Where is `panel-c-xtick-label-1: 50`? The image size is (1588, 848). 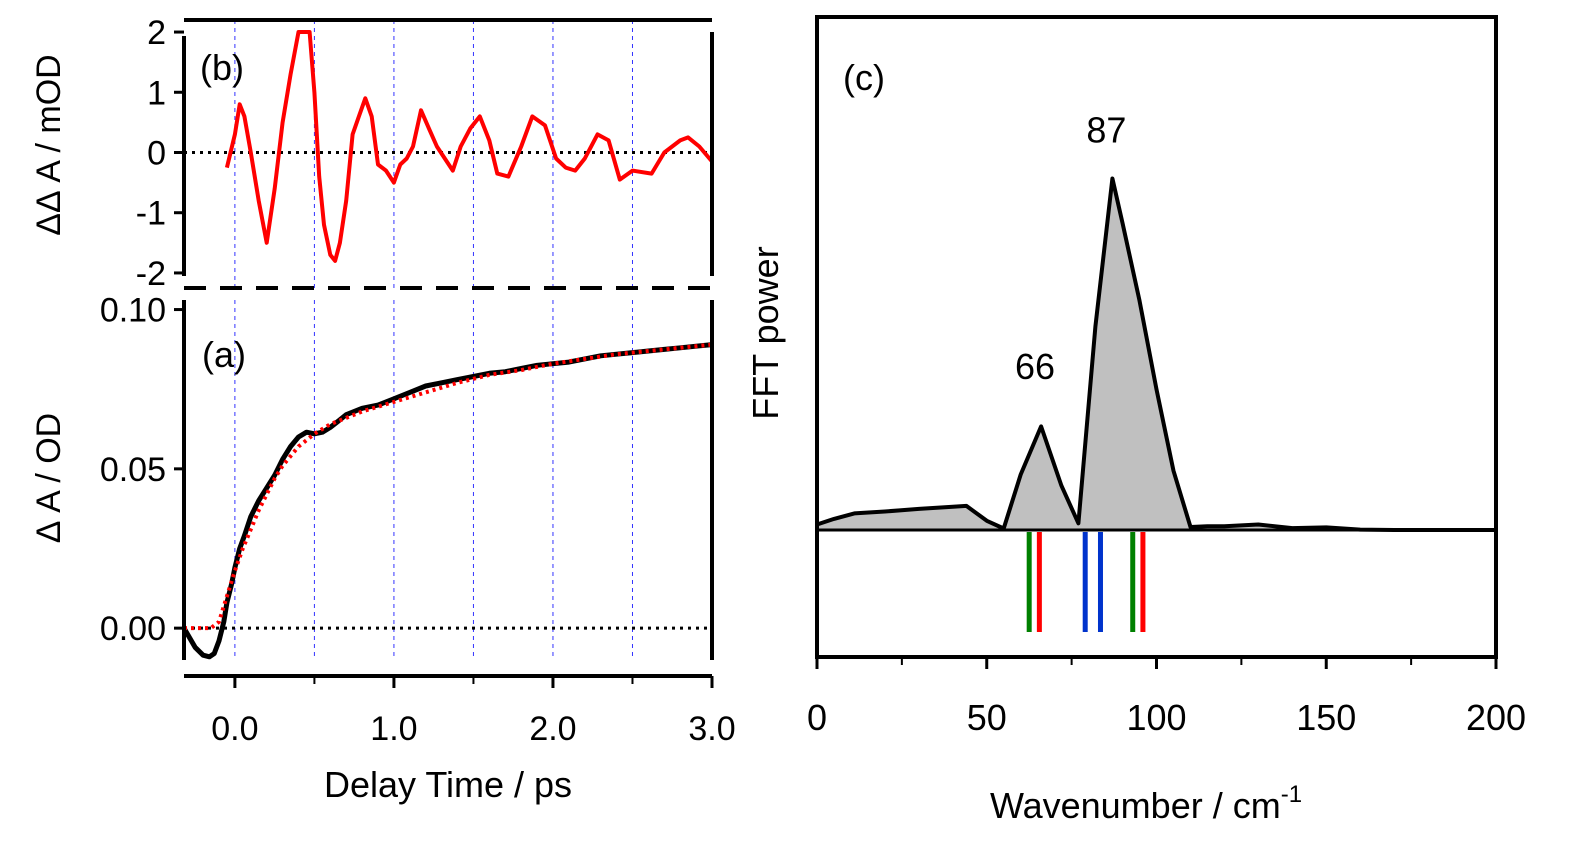
panel-c-xtick-label-1: 50 is located at coordinates (987, 717).